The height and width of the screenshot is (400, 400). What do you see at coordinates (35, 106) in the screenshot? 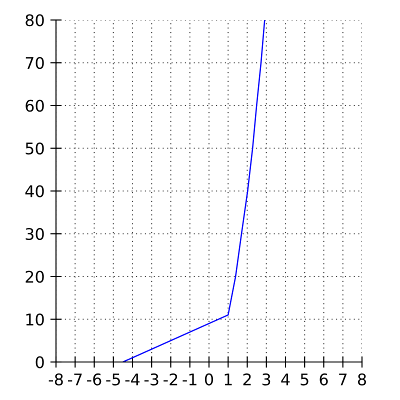
I see `y-tick-label: 60` at bounding box center [35, 106].